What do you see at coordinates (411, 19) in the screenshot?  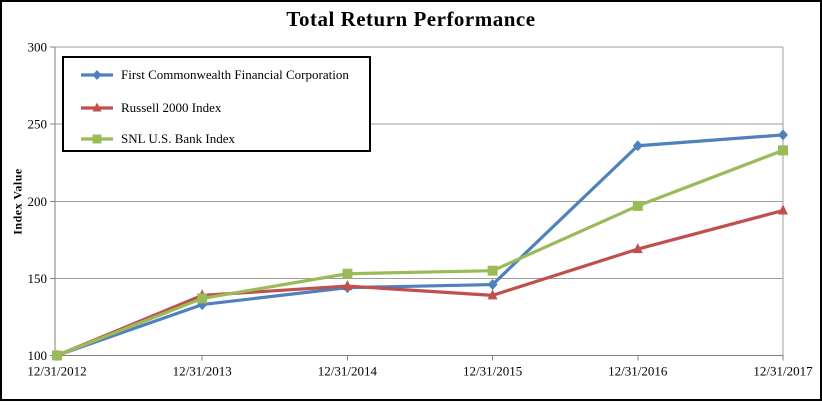 I see `chart-title: Total Return Performance` at bounding box center [411, 19].